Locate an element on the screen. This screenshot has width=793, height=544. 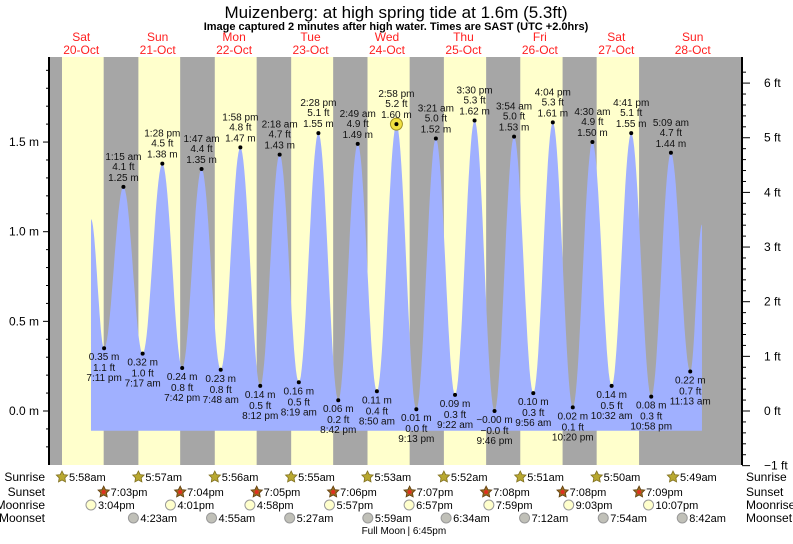
right-tick-label: 3 ft is located at coordinates (772, 247).